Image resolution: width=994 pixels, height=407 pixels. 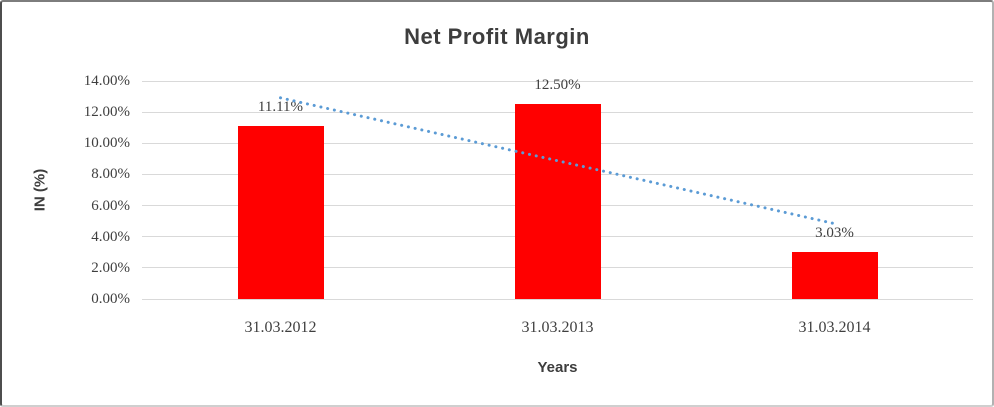 I want to click on x-tick-label: 31.03.2012, so click(x=280, y=327).